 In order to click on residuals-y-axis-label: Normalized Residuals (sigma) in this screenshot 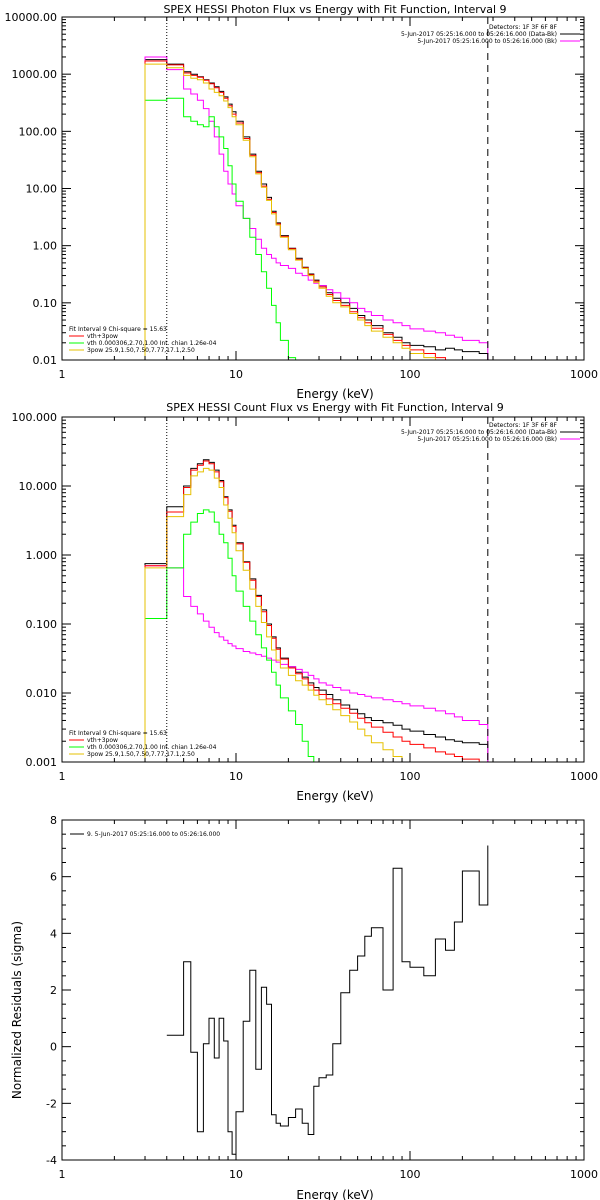, I will do `click(17, 1010)`.